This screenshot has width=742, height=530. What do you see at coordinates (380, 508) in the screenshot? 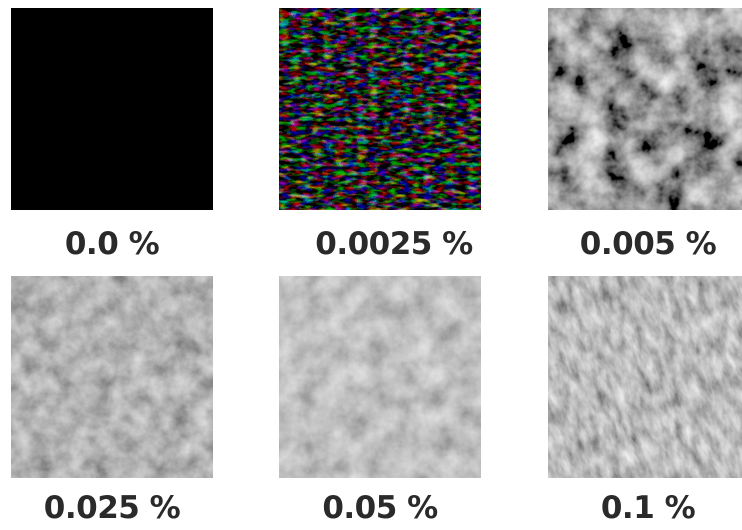
I see `tile-label-4: 0.05 %` at bounding box center [380, 508].